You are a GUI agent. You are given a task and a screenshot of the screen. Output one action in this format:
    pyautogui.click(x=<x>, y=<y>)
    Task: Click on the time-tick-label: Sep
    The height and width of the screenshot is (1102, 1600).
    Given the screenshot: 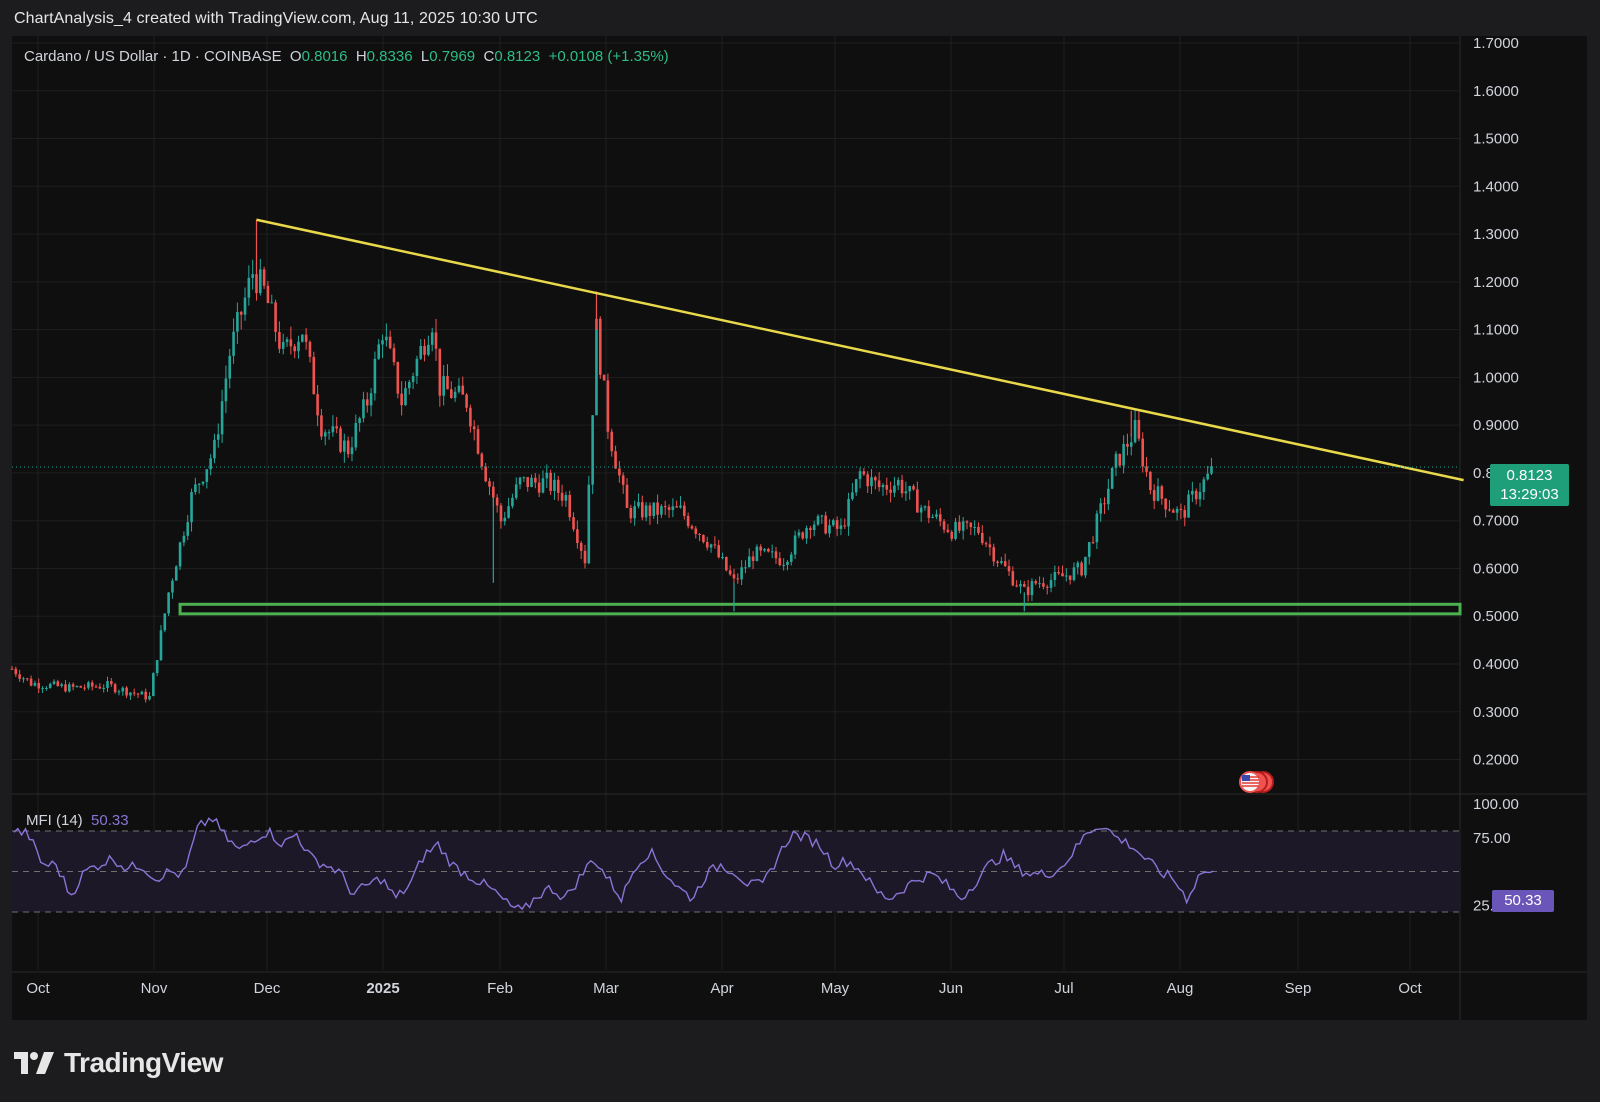 What is the action you would take?
    pyautogui.click(x=1298, y=988)
    